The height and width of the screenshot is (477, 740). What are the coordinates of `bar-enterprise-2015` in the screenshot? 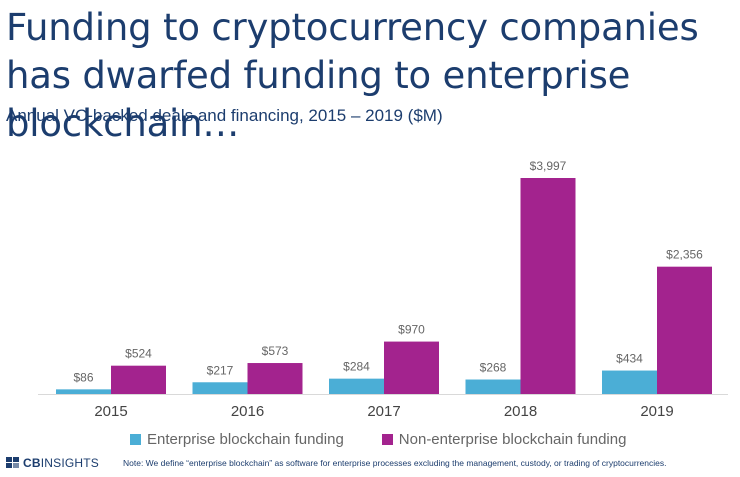 It's located at (83, 391).